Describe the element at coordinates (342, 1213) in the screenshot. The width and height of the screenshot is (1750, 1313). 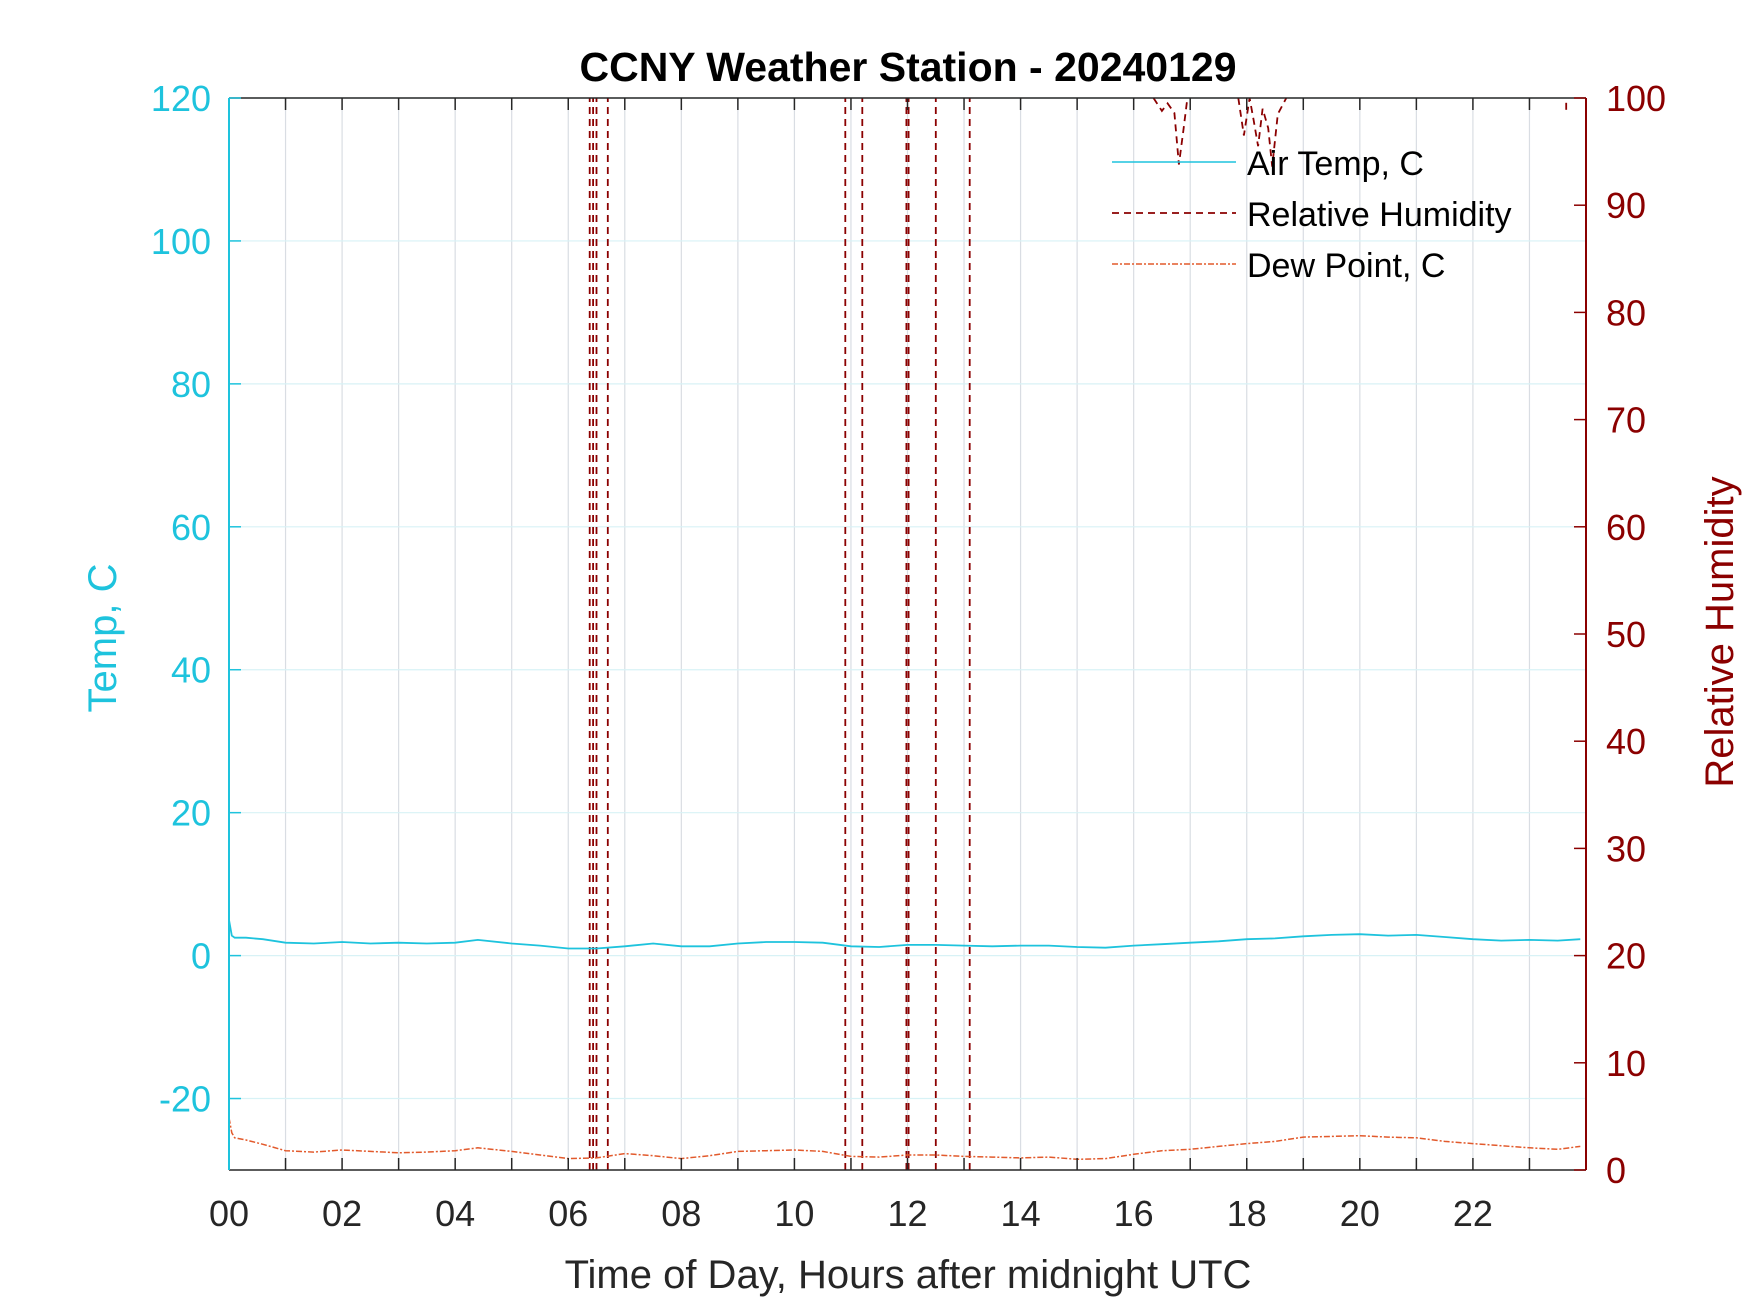
I see `x-tick-label: 02` at that location.